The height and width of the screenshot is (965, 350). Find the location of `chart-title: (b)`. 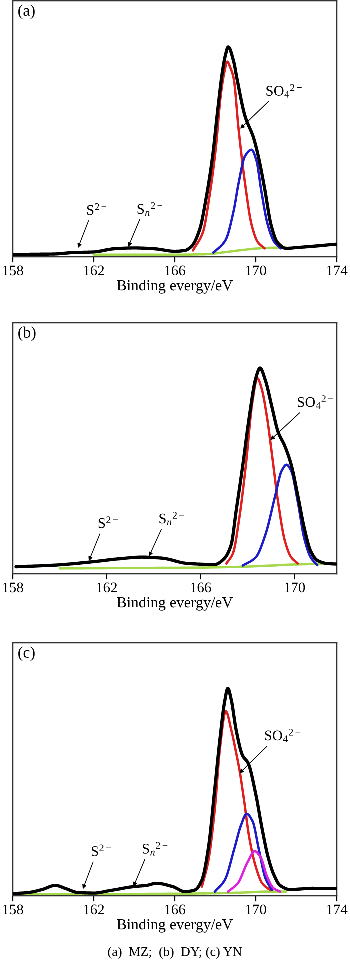

chart-title: (b) is located at coordinates (27, 334).